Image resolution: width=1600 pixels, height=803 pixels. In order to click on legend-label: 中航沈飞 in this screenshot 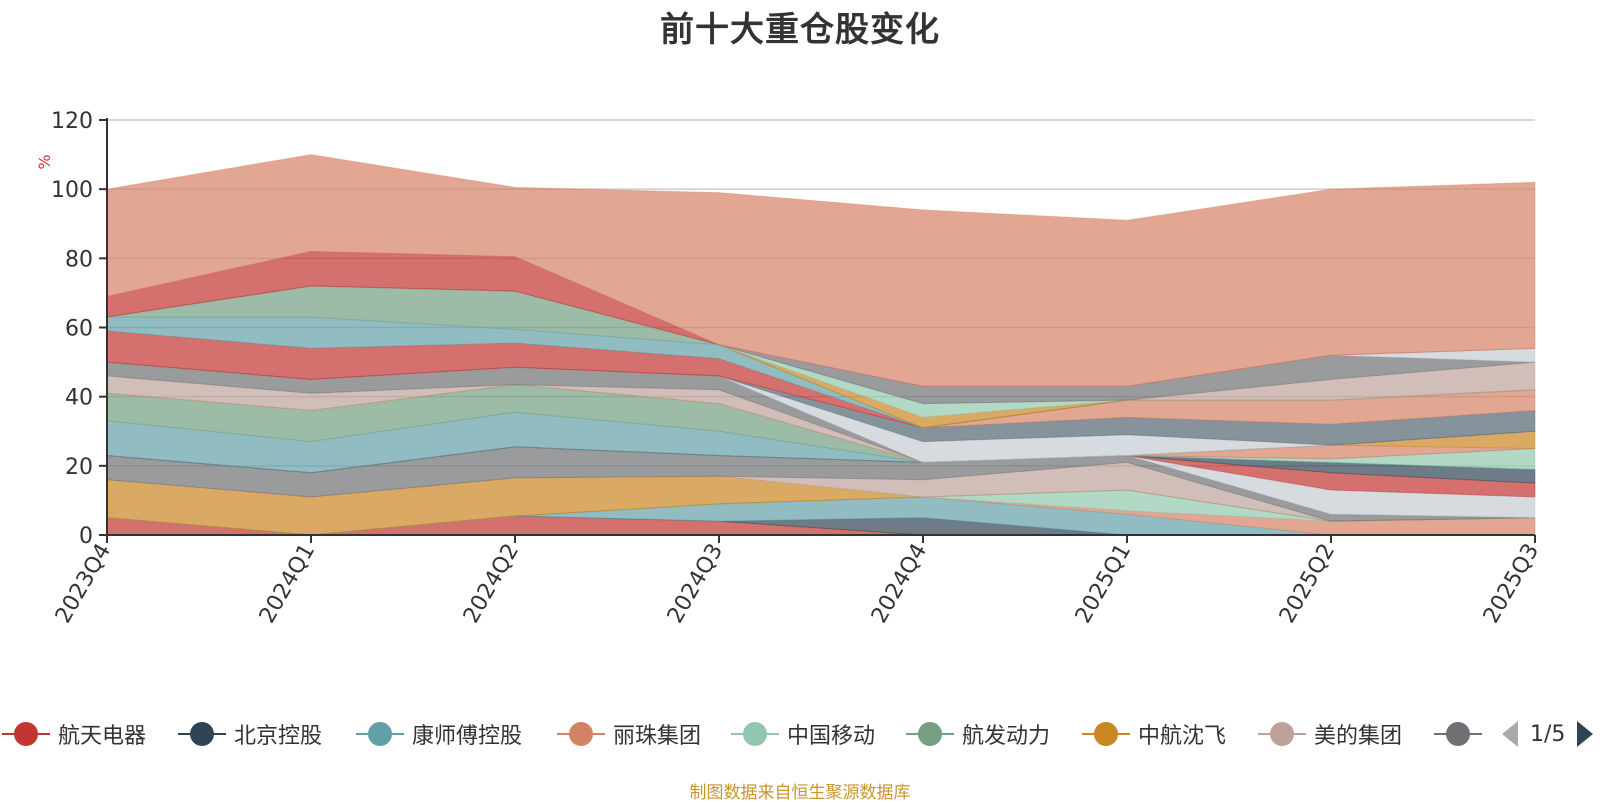, I will do `click(1182, 736)`.